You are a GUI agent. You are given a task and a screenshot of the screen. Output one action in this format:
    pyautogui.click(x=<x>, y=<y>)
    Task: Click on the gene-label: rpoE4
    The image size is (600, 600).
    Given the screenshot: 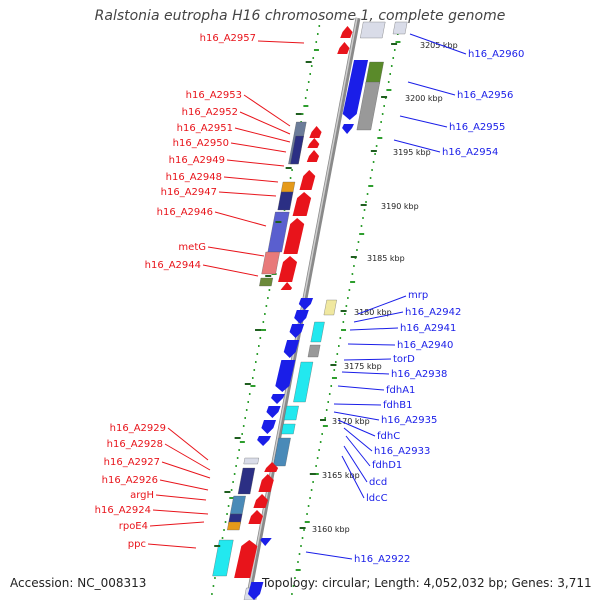 What is the action you would take?
    pyautogui.click(x=133, y=526)
    